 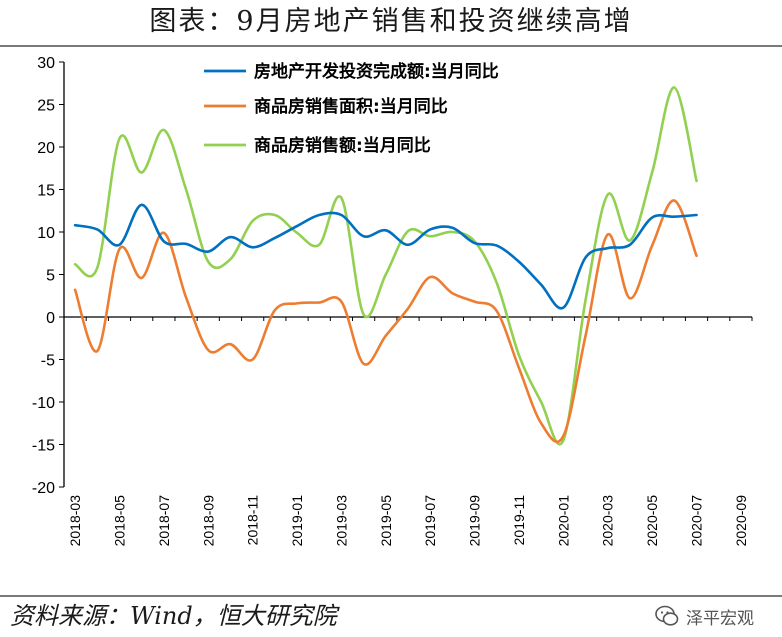 What do you see at coordinates (48, 361) in the screenshot?
I see `y-tick-label: -5` at bounding box center [48, 361].